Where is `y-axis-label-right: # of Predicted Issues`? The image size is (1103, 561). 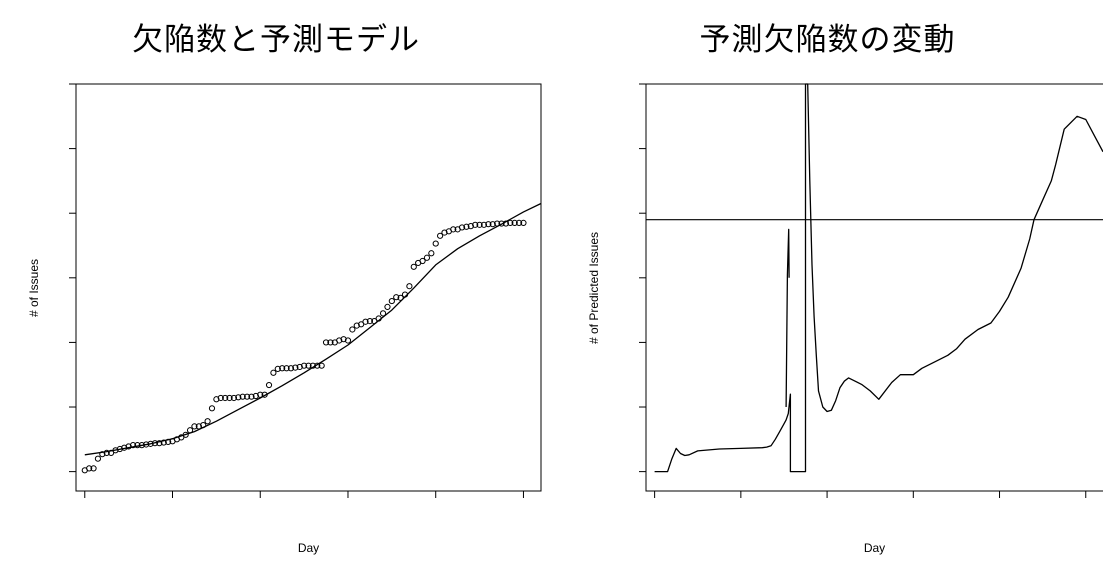
y-axis-label-right: # of Predicted Issues is located at coordinates (594, 287).